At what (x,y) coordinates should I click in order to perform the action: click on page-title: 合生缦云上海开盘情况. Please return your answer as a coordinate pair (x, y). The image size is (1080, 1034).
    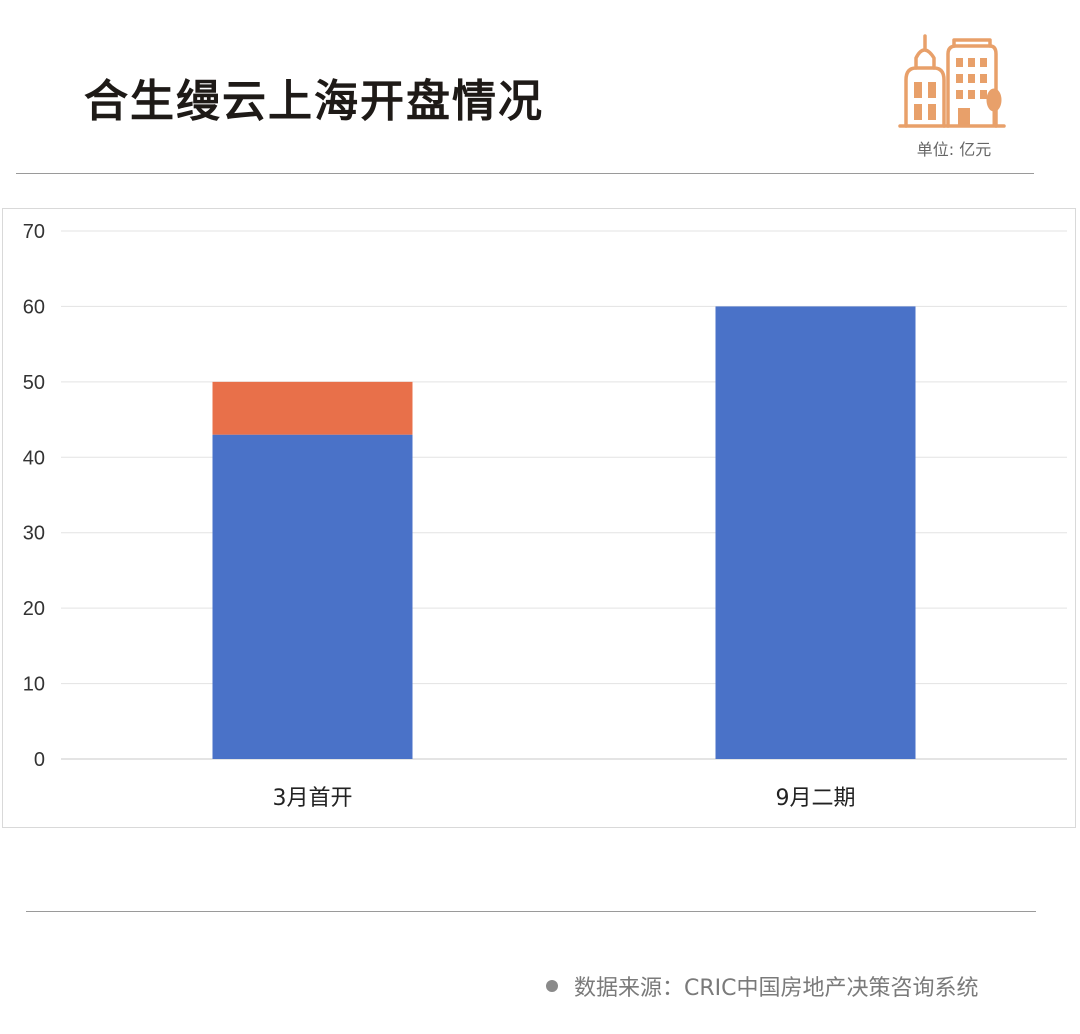
    Looking at the image, I should click on (314, 101).